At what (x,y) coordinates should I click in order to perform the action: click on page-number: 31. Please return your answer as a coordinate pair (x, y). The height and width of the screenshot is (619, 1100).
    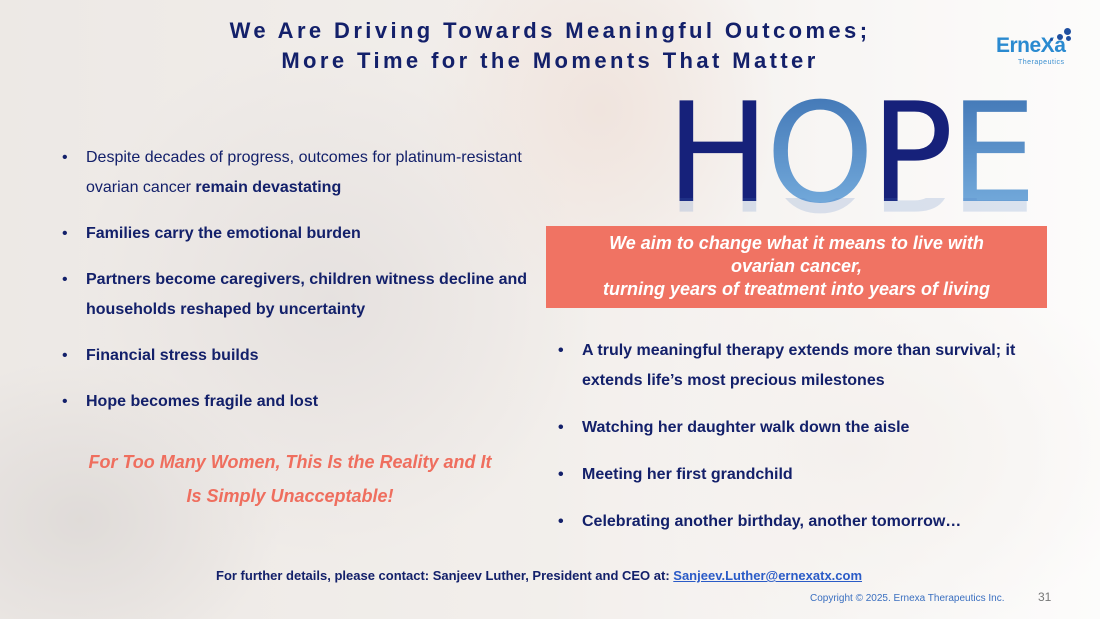
    Looking at the image, I should click on (1045, 597).